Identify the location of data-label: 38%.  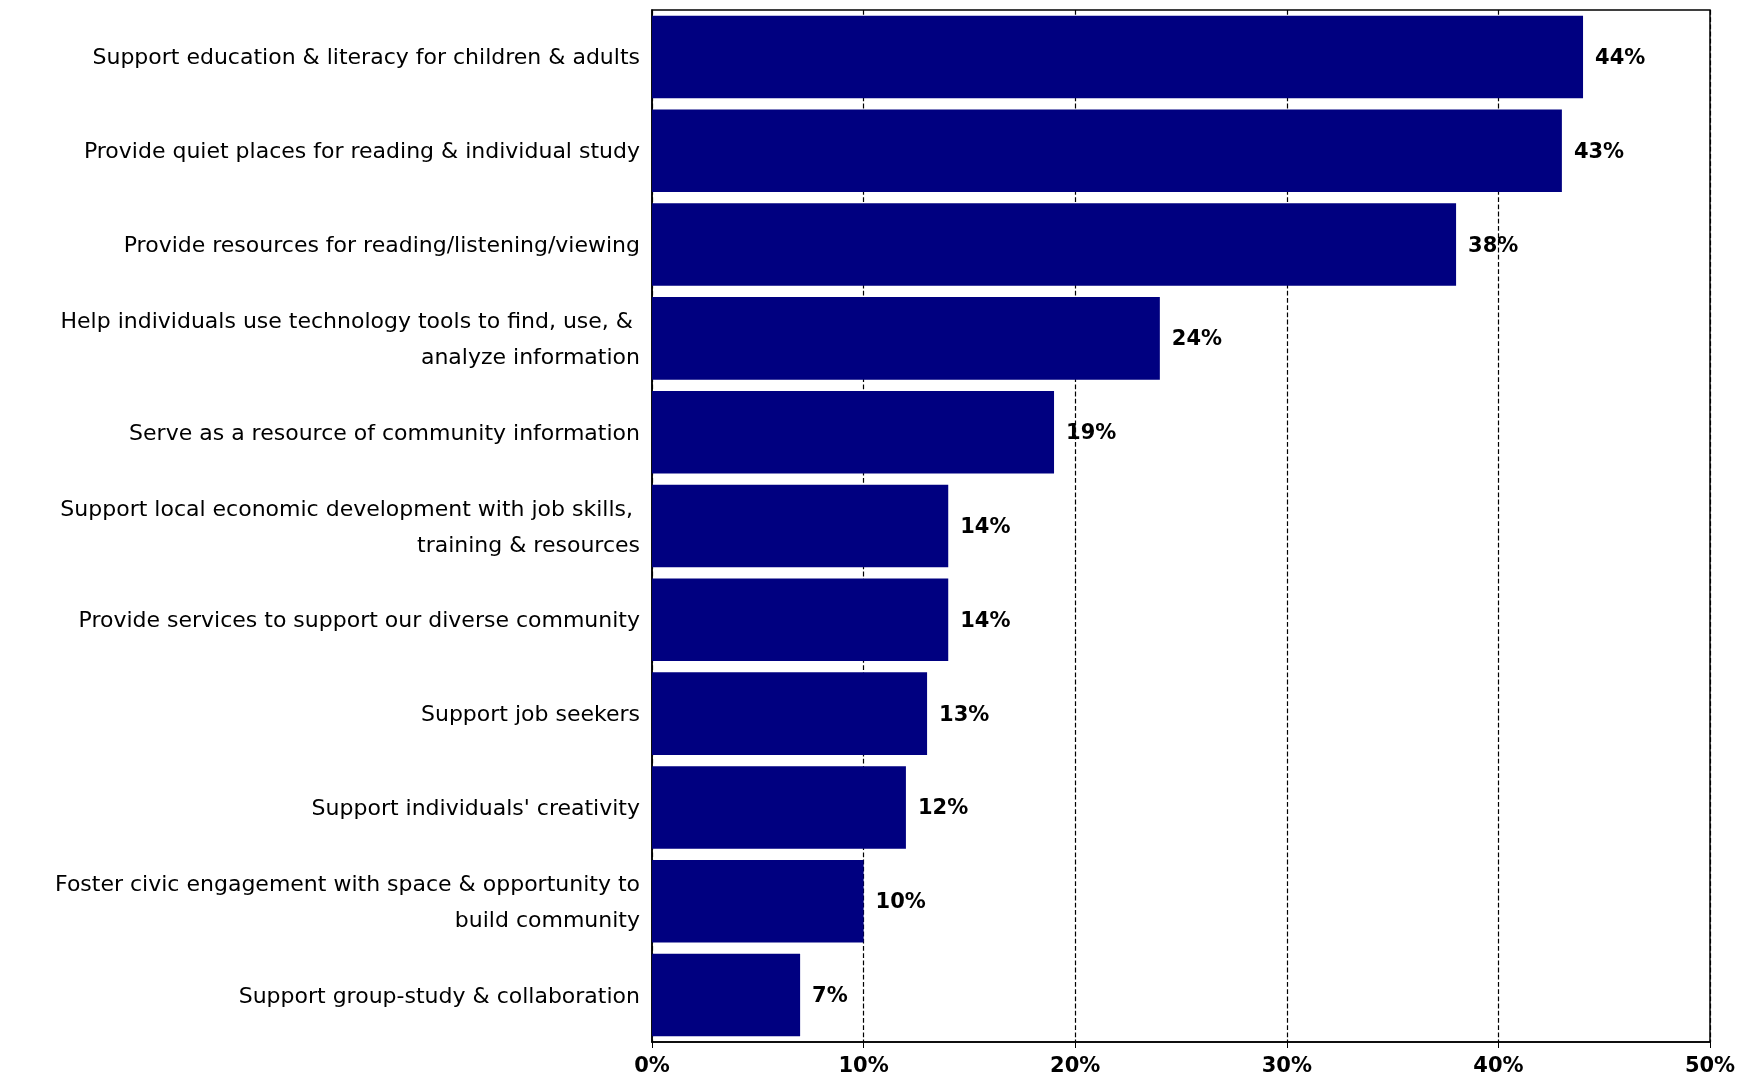
(1493, 244).